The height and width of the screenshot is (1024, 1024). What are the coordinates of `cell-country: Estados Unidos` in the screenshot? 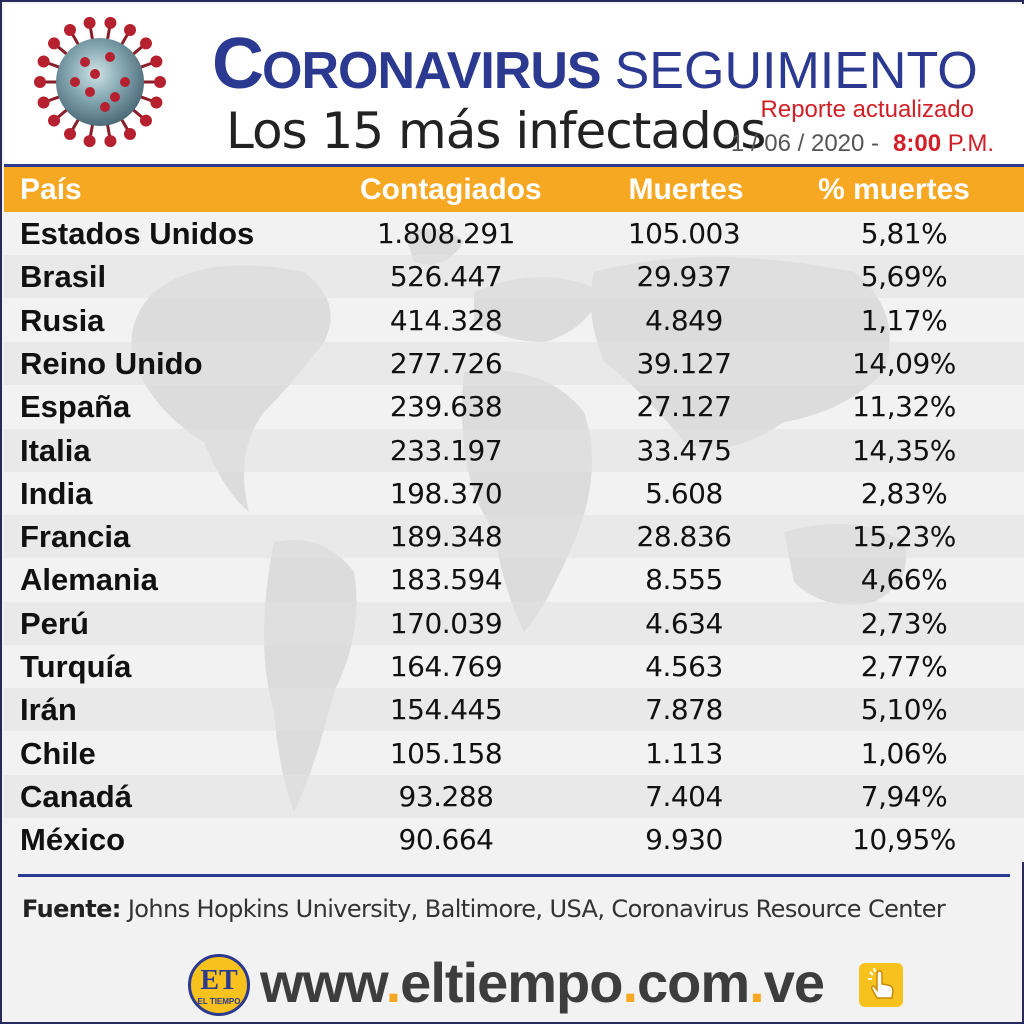 It's located at (137, 233).